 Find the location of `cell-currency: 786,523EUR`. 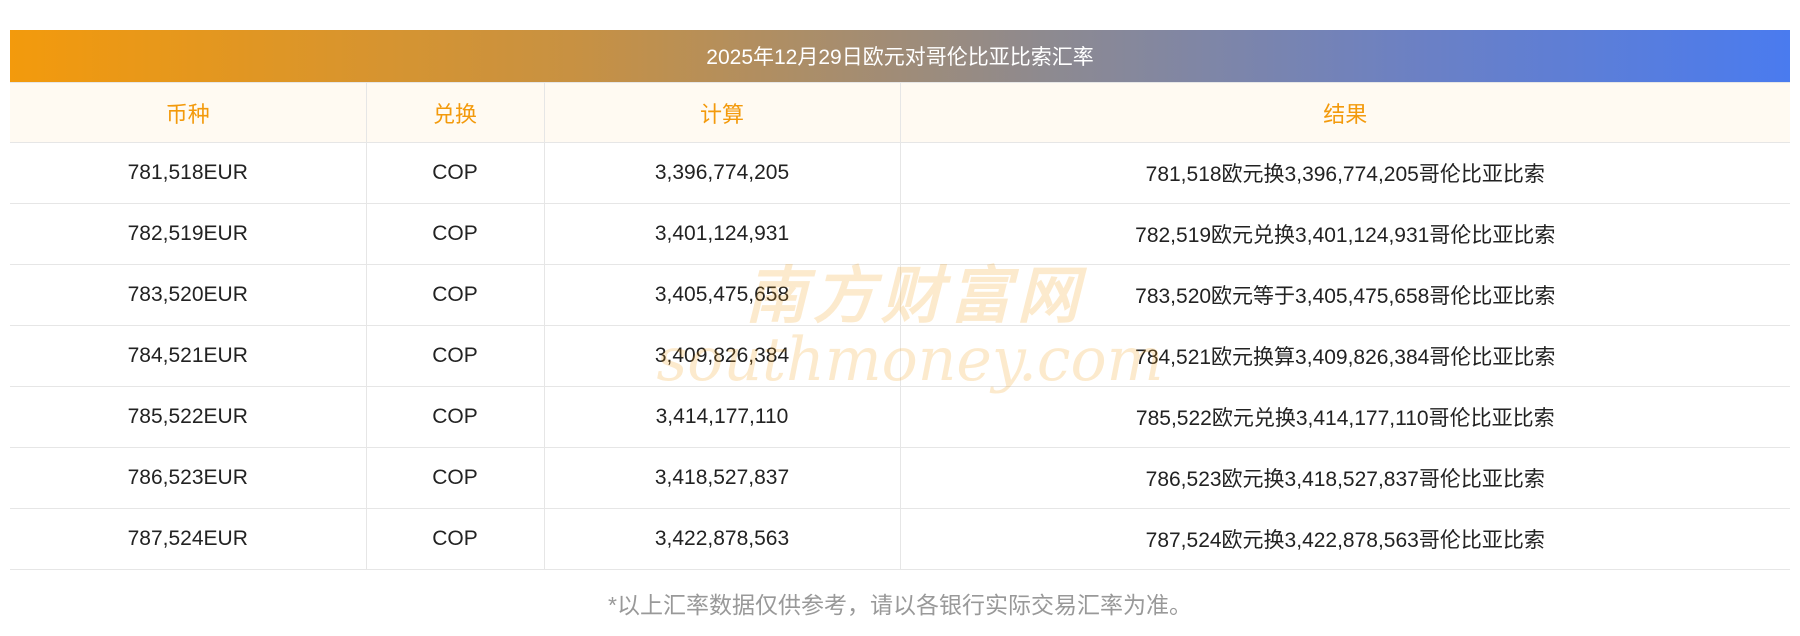

cell-currency: 786,523EUR is located at coordinates (188, 478).